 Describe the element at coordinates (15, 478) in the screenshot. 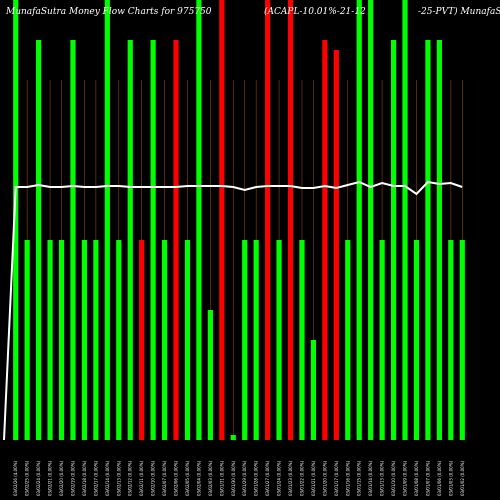

I see `x-tick-label: 03/02/26 (4.00%)` at that location.